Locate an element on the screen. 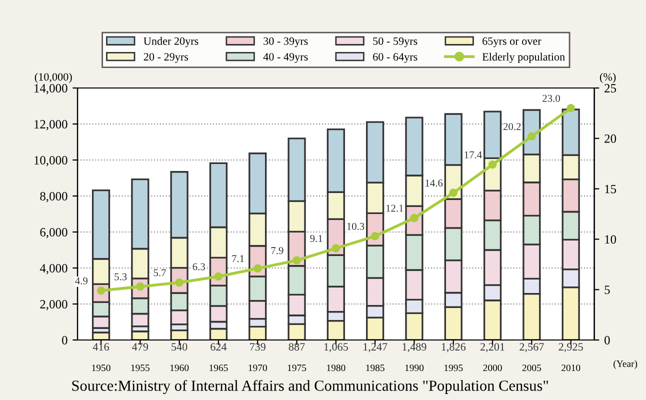 This screenshot has width=646, height=400. legend-label: 30 - 39yrs is located at coordinates (286, 42).